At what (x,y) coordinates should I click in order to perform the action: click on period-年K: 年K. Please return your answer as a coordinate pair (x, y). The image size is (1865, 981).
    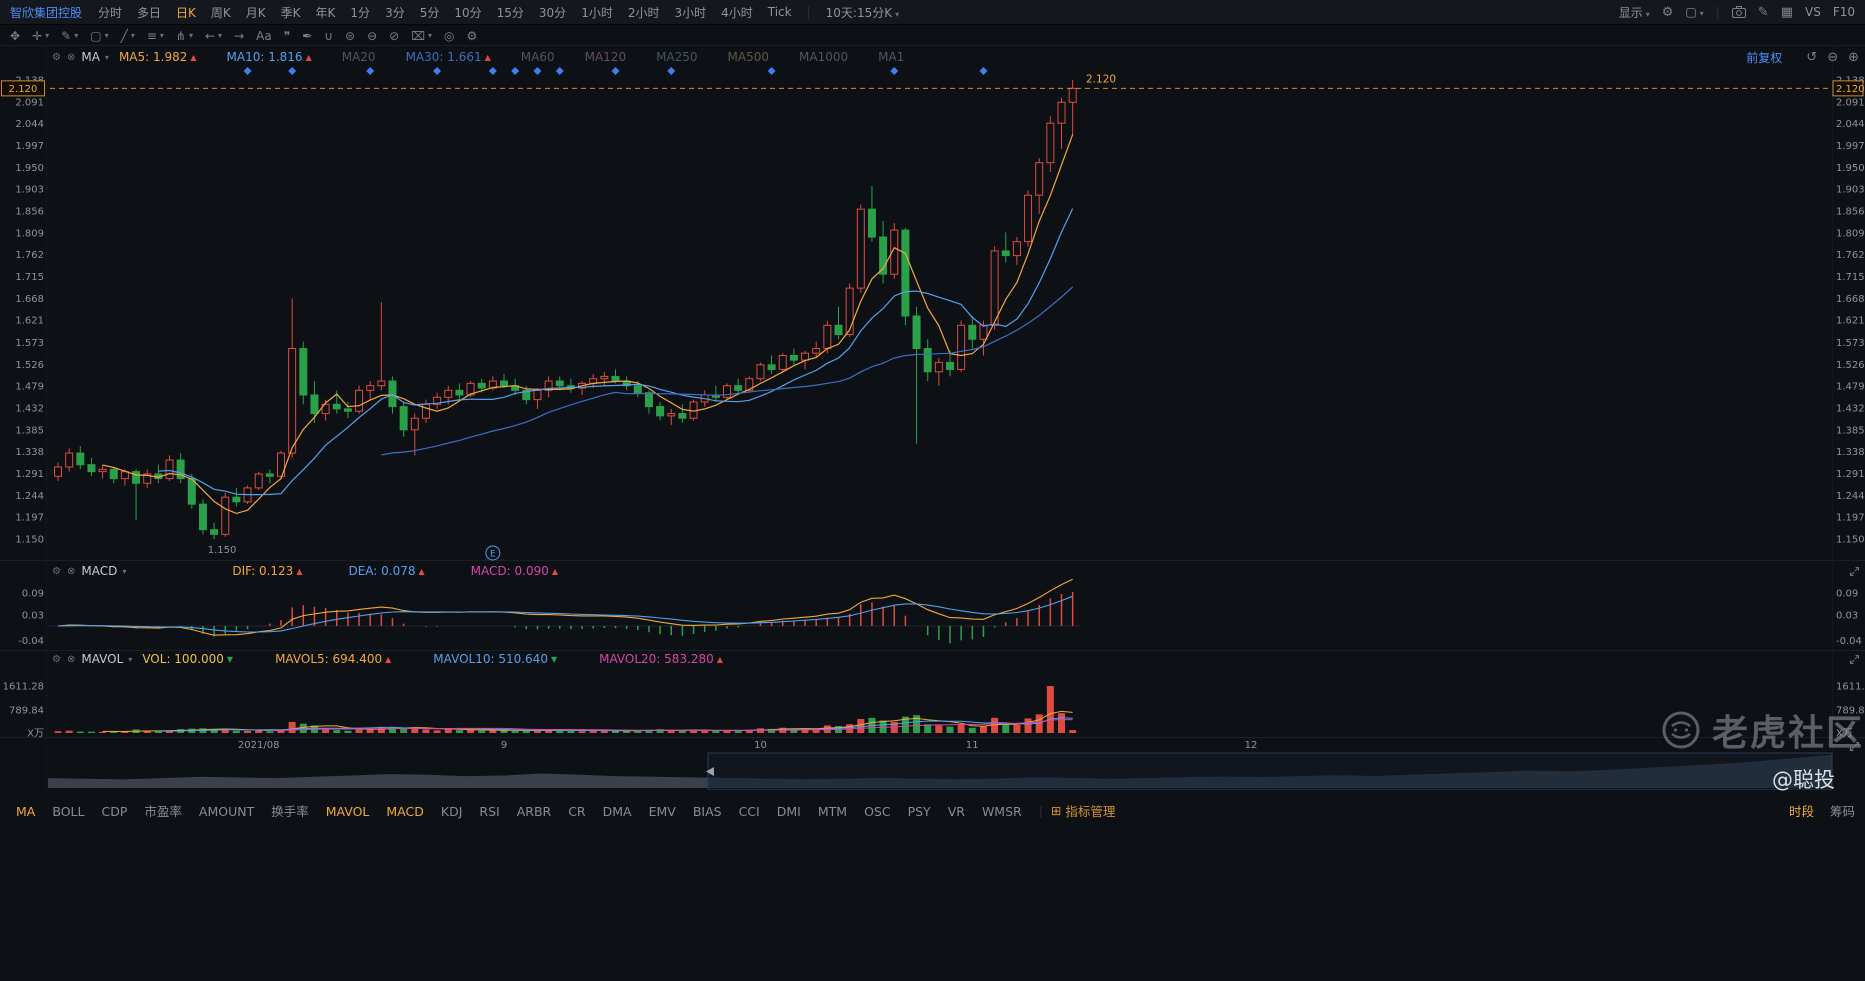
    Looking at the image, I should click on (325, 12).